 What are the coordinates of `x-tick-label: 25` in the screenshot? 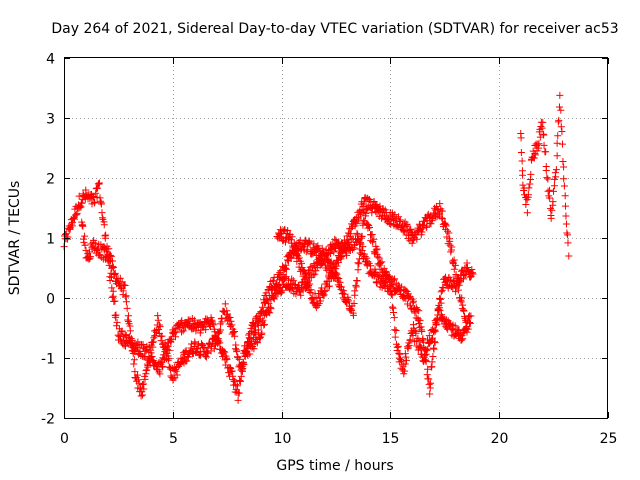 It's located at (609, 439).